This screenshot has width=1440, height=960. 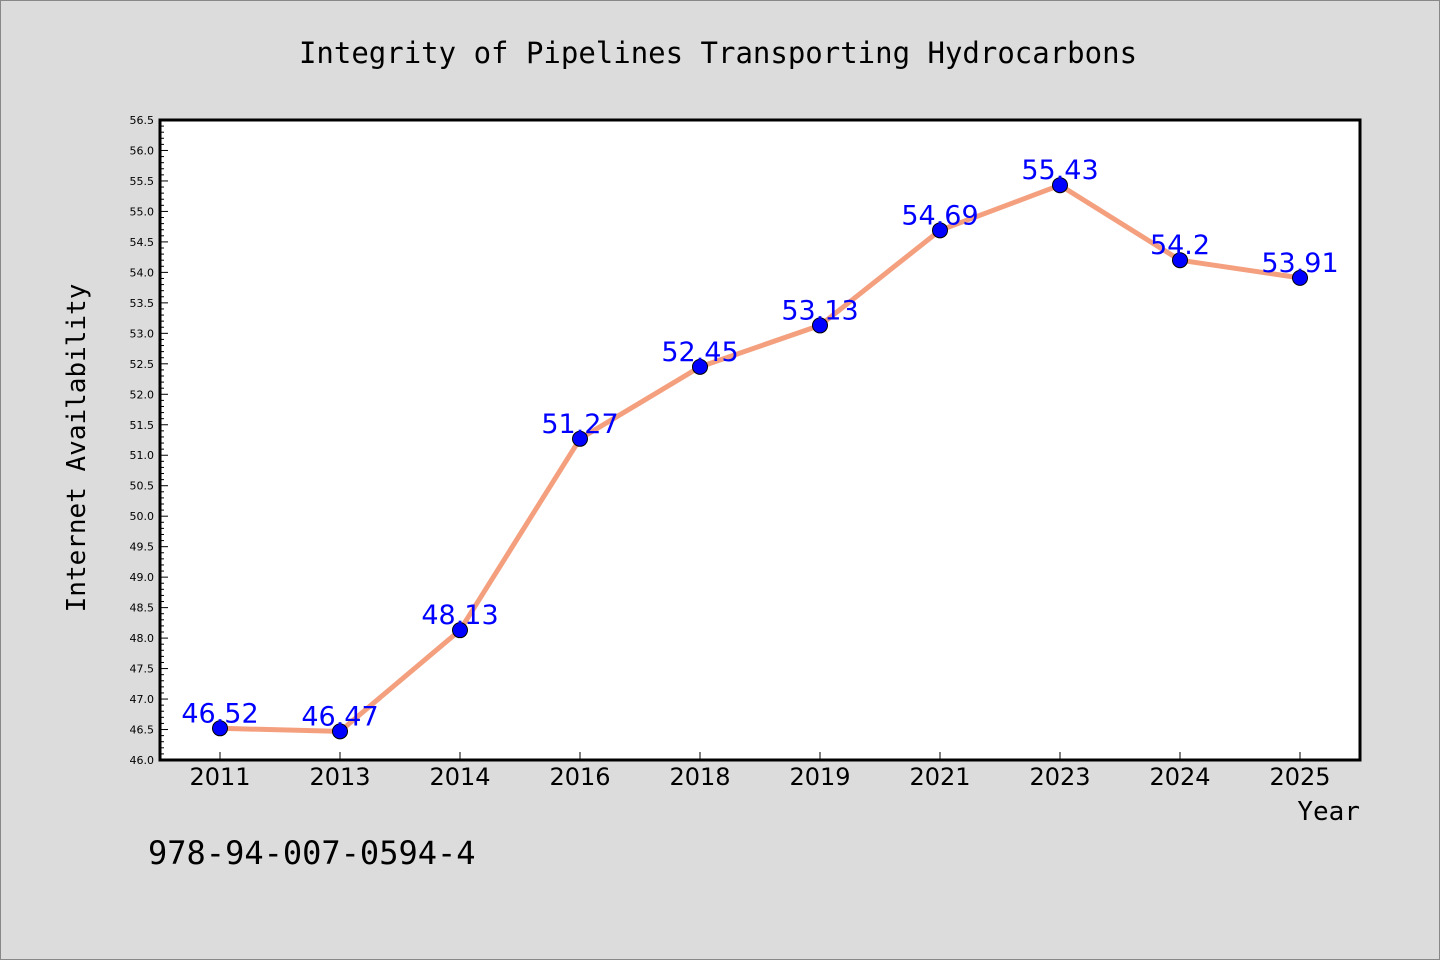 I want to click on y-tick-label: 48.0, so click(x=142, y=638).